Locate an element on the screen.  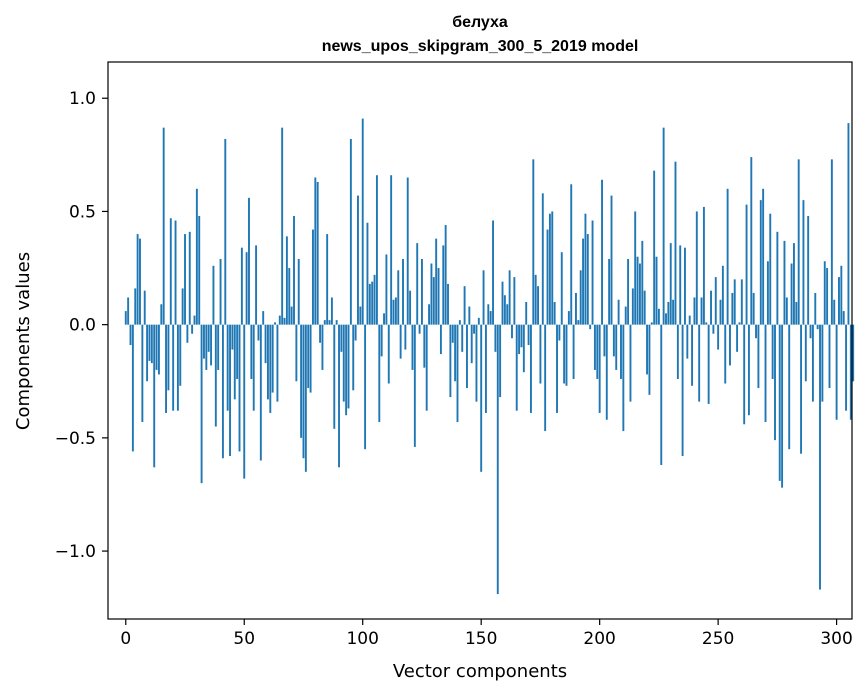
x-tick-label: 250 is located at coordinates (718, 639).